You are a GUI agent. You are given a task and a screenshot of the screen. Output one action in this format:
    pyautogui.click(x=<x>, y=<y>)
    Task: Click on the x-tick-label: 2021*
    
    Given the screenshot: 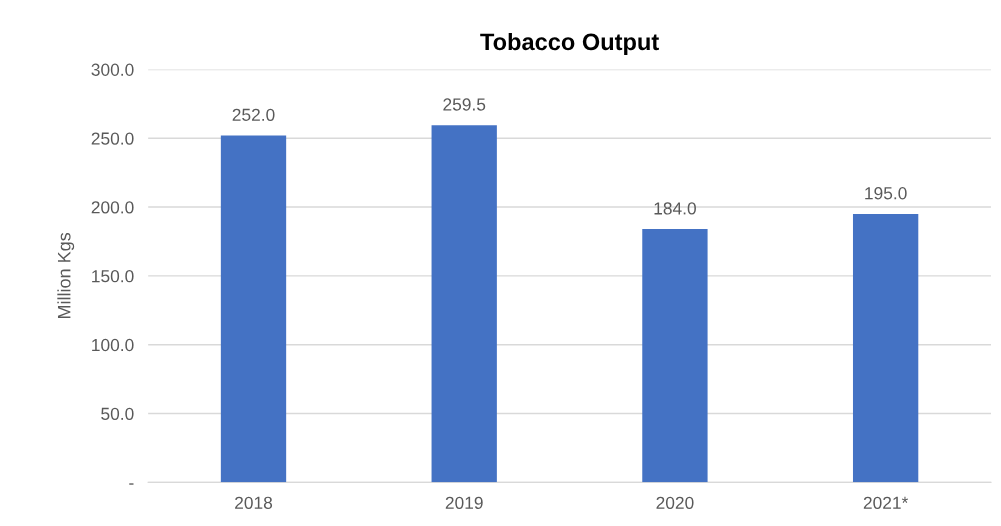 What is the action you would take?
    pyautogui.click(x=886, y=502)
    